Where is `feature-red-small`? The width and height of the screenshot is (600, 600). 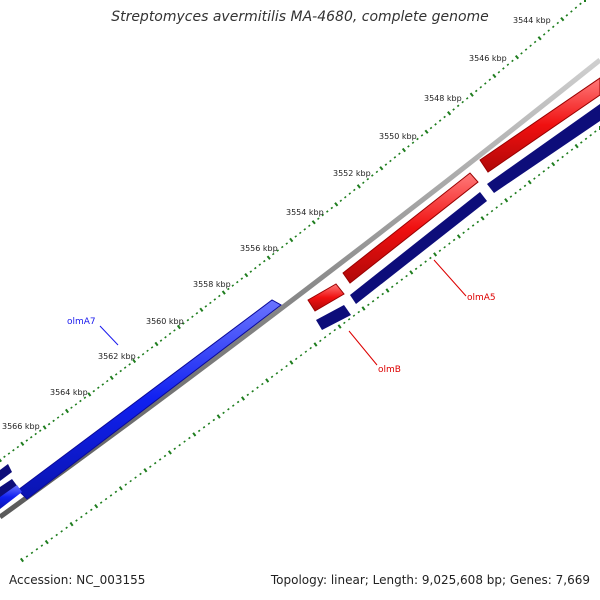
feature-red-small is located at coordinates (326, 297).